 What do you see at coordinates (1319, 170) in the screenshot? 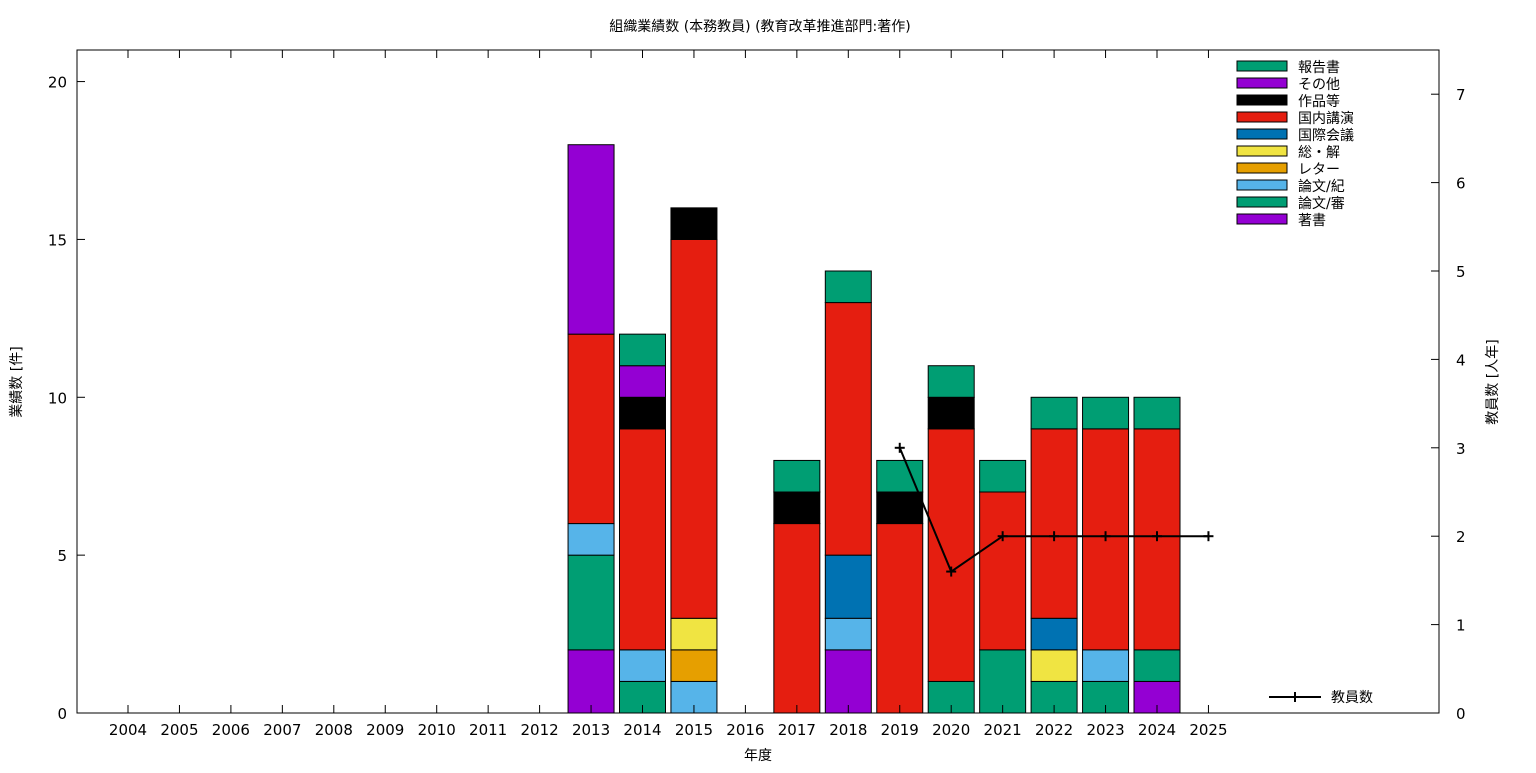
I see `legend-label: レター` at bounding box center [1319, 170].